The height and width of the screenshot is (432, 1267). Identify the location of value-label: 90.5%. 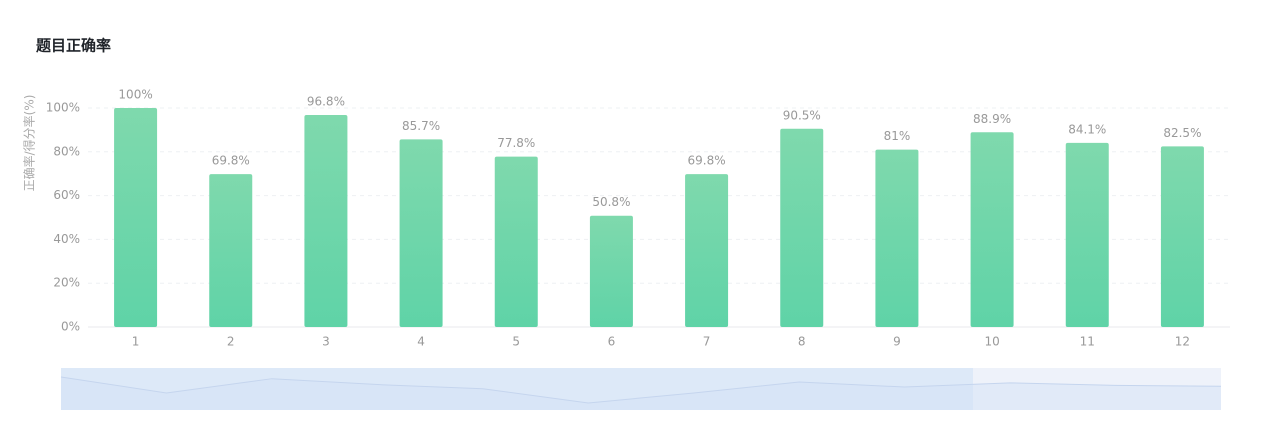
(802, 115).